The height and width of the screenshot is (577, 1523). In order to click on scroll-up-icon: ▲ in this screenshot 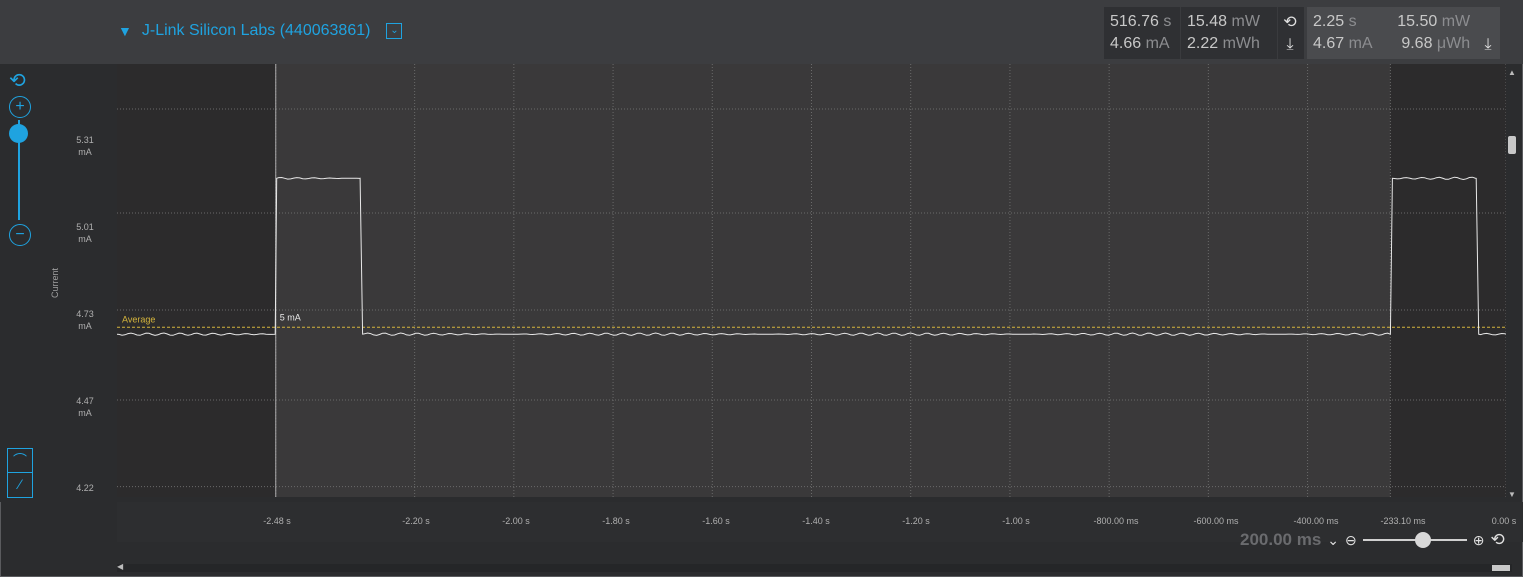, I will do `click(1512, 72)`.